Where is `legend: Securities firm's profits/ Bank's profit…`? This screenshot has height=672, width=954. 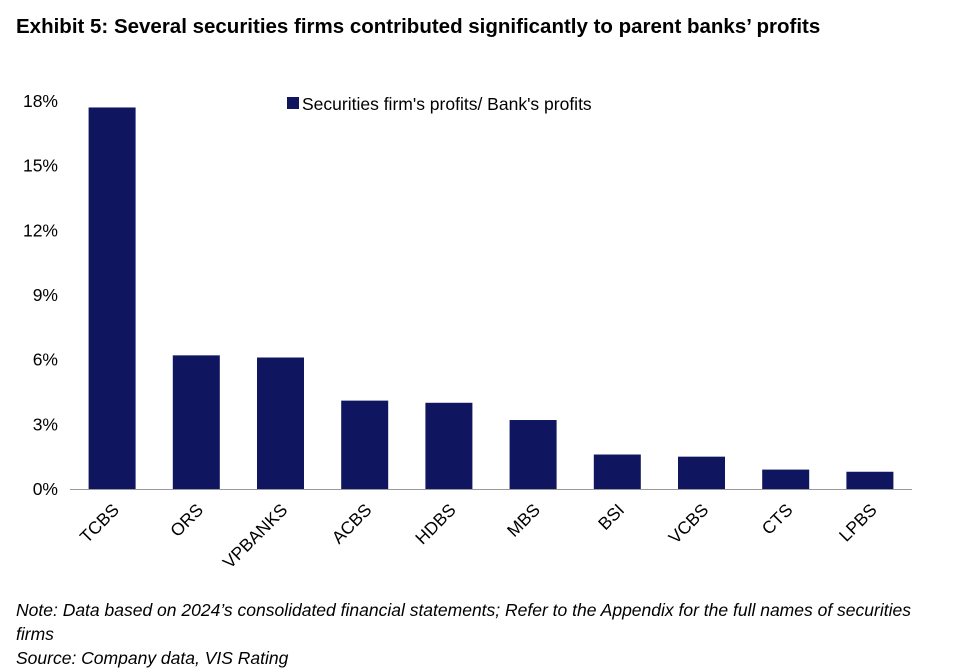
legend: Securities firm's profits/ Bank's profit… is located at coordinates (439, 104).